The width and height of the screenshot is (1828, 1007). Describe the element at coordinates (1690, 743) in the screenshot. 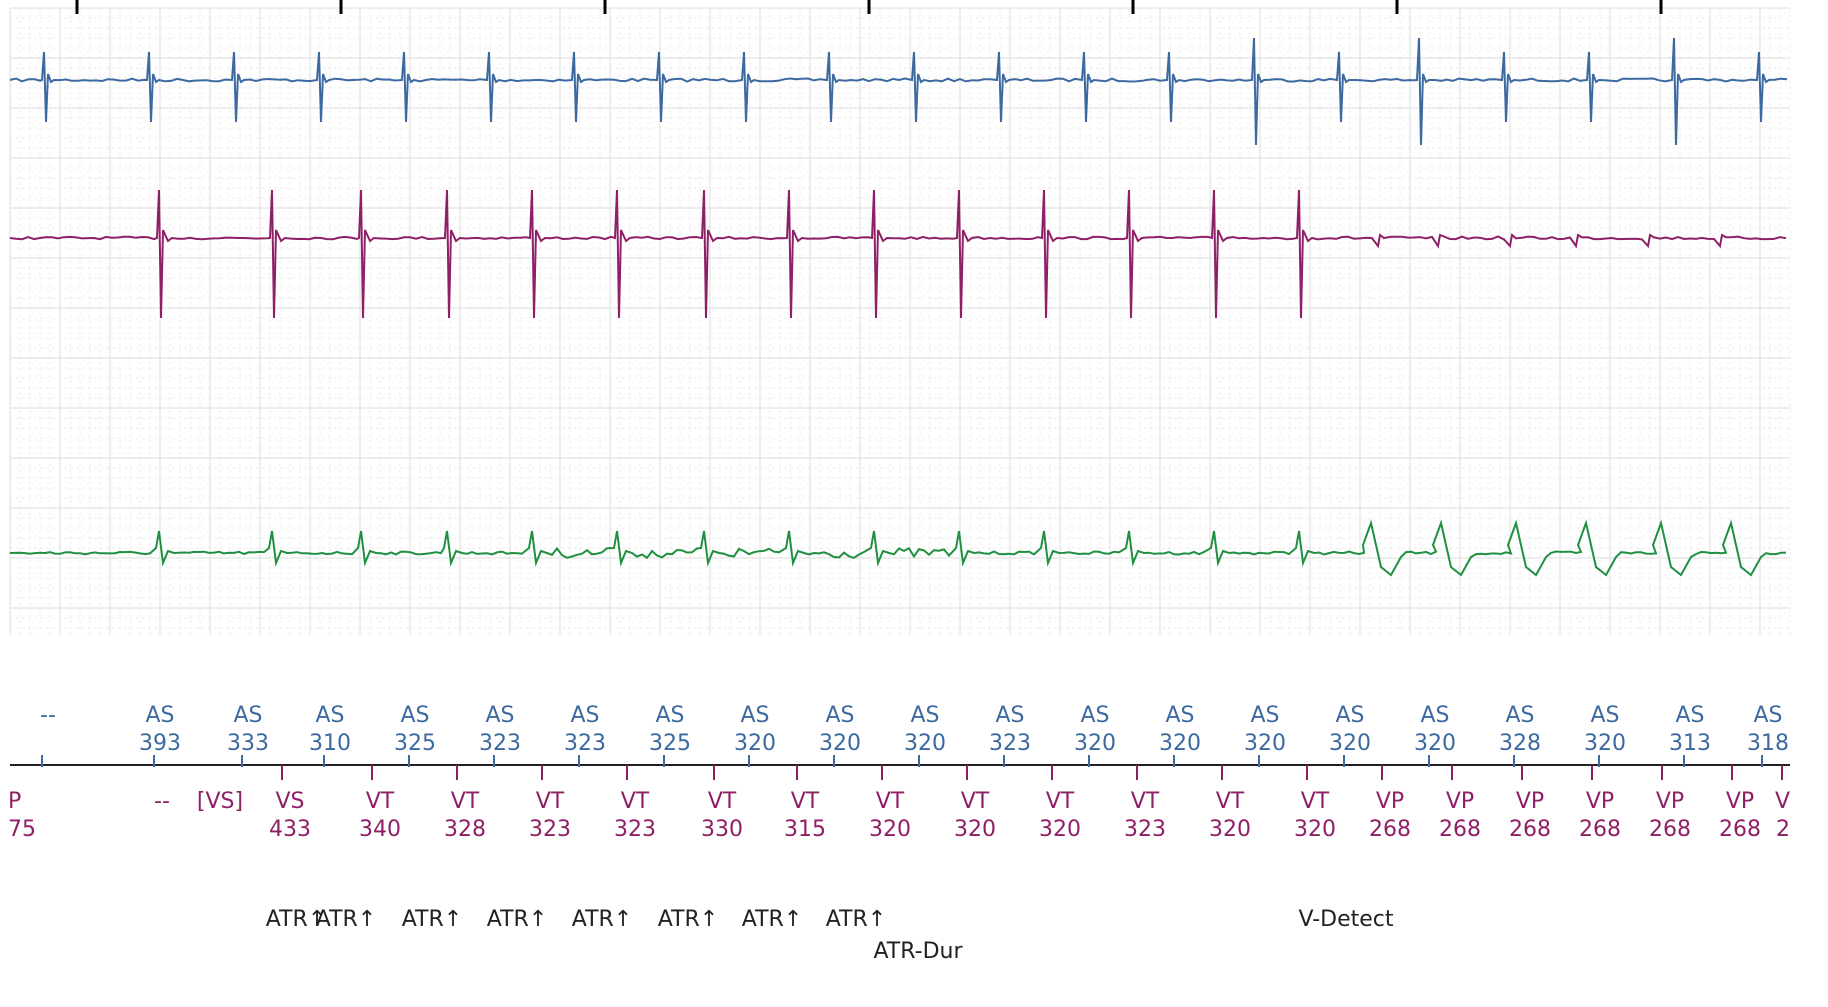

I see `atrial-marker-interval: 313` at that location.